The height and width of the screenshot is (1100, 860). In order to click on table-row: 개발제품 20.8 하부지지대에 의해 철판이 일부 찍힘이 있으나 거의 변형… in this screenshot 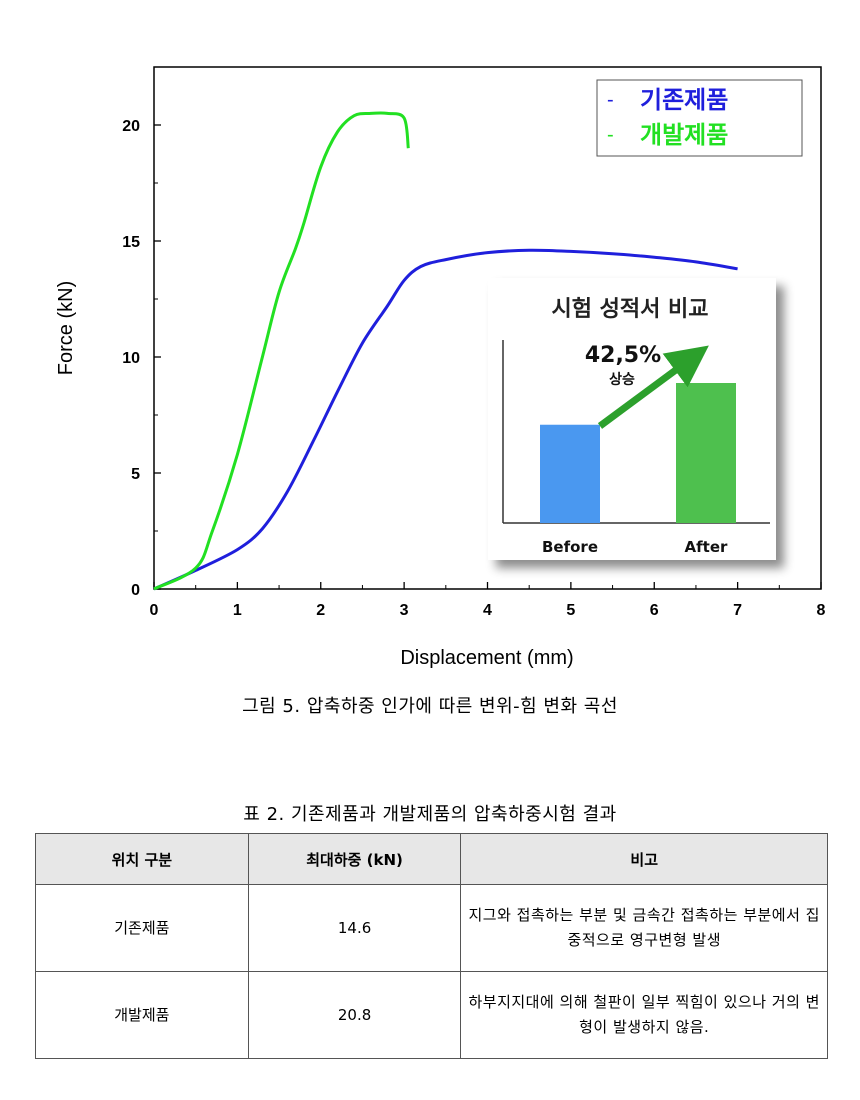, I will do `click(431, 1015)`.